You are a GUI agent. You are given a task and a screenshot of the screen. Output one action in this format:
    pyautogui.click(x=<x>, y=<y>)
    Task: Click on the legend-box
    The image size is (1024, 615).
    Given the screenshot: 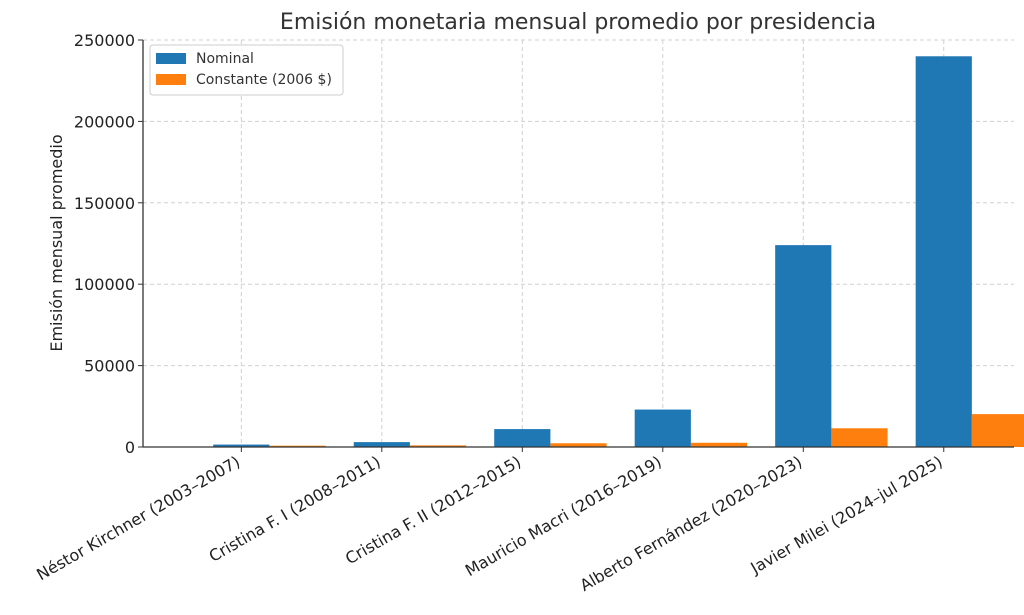 What is the action you would take?
    pyautogui.click(x=246, y=70)
    